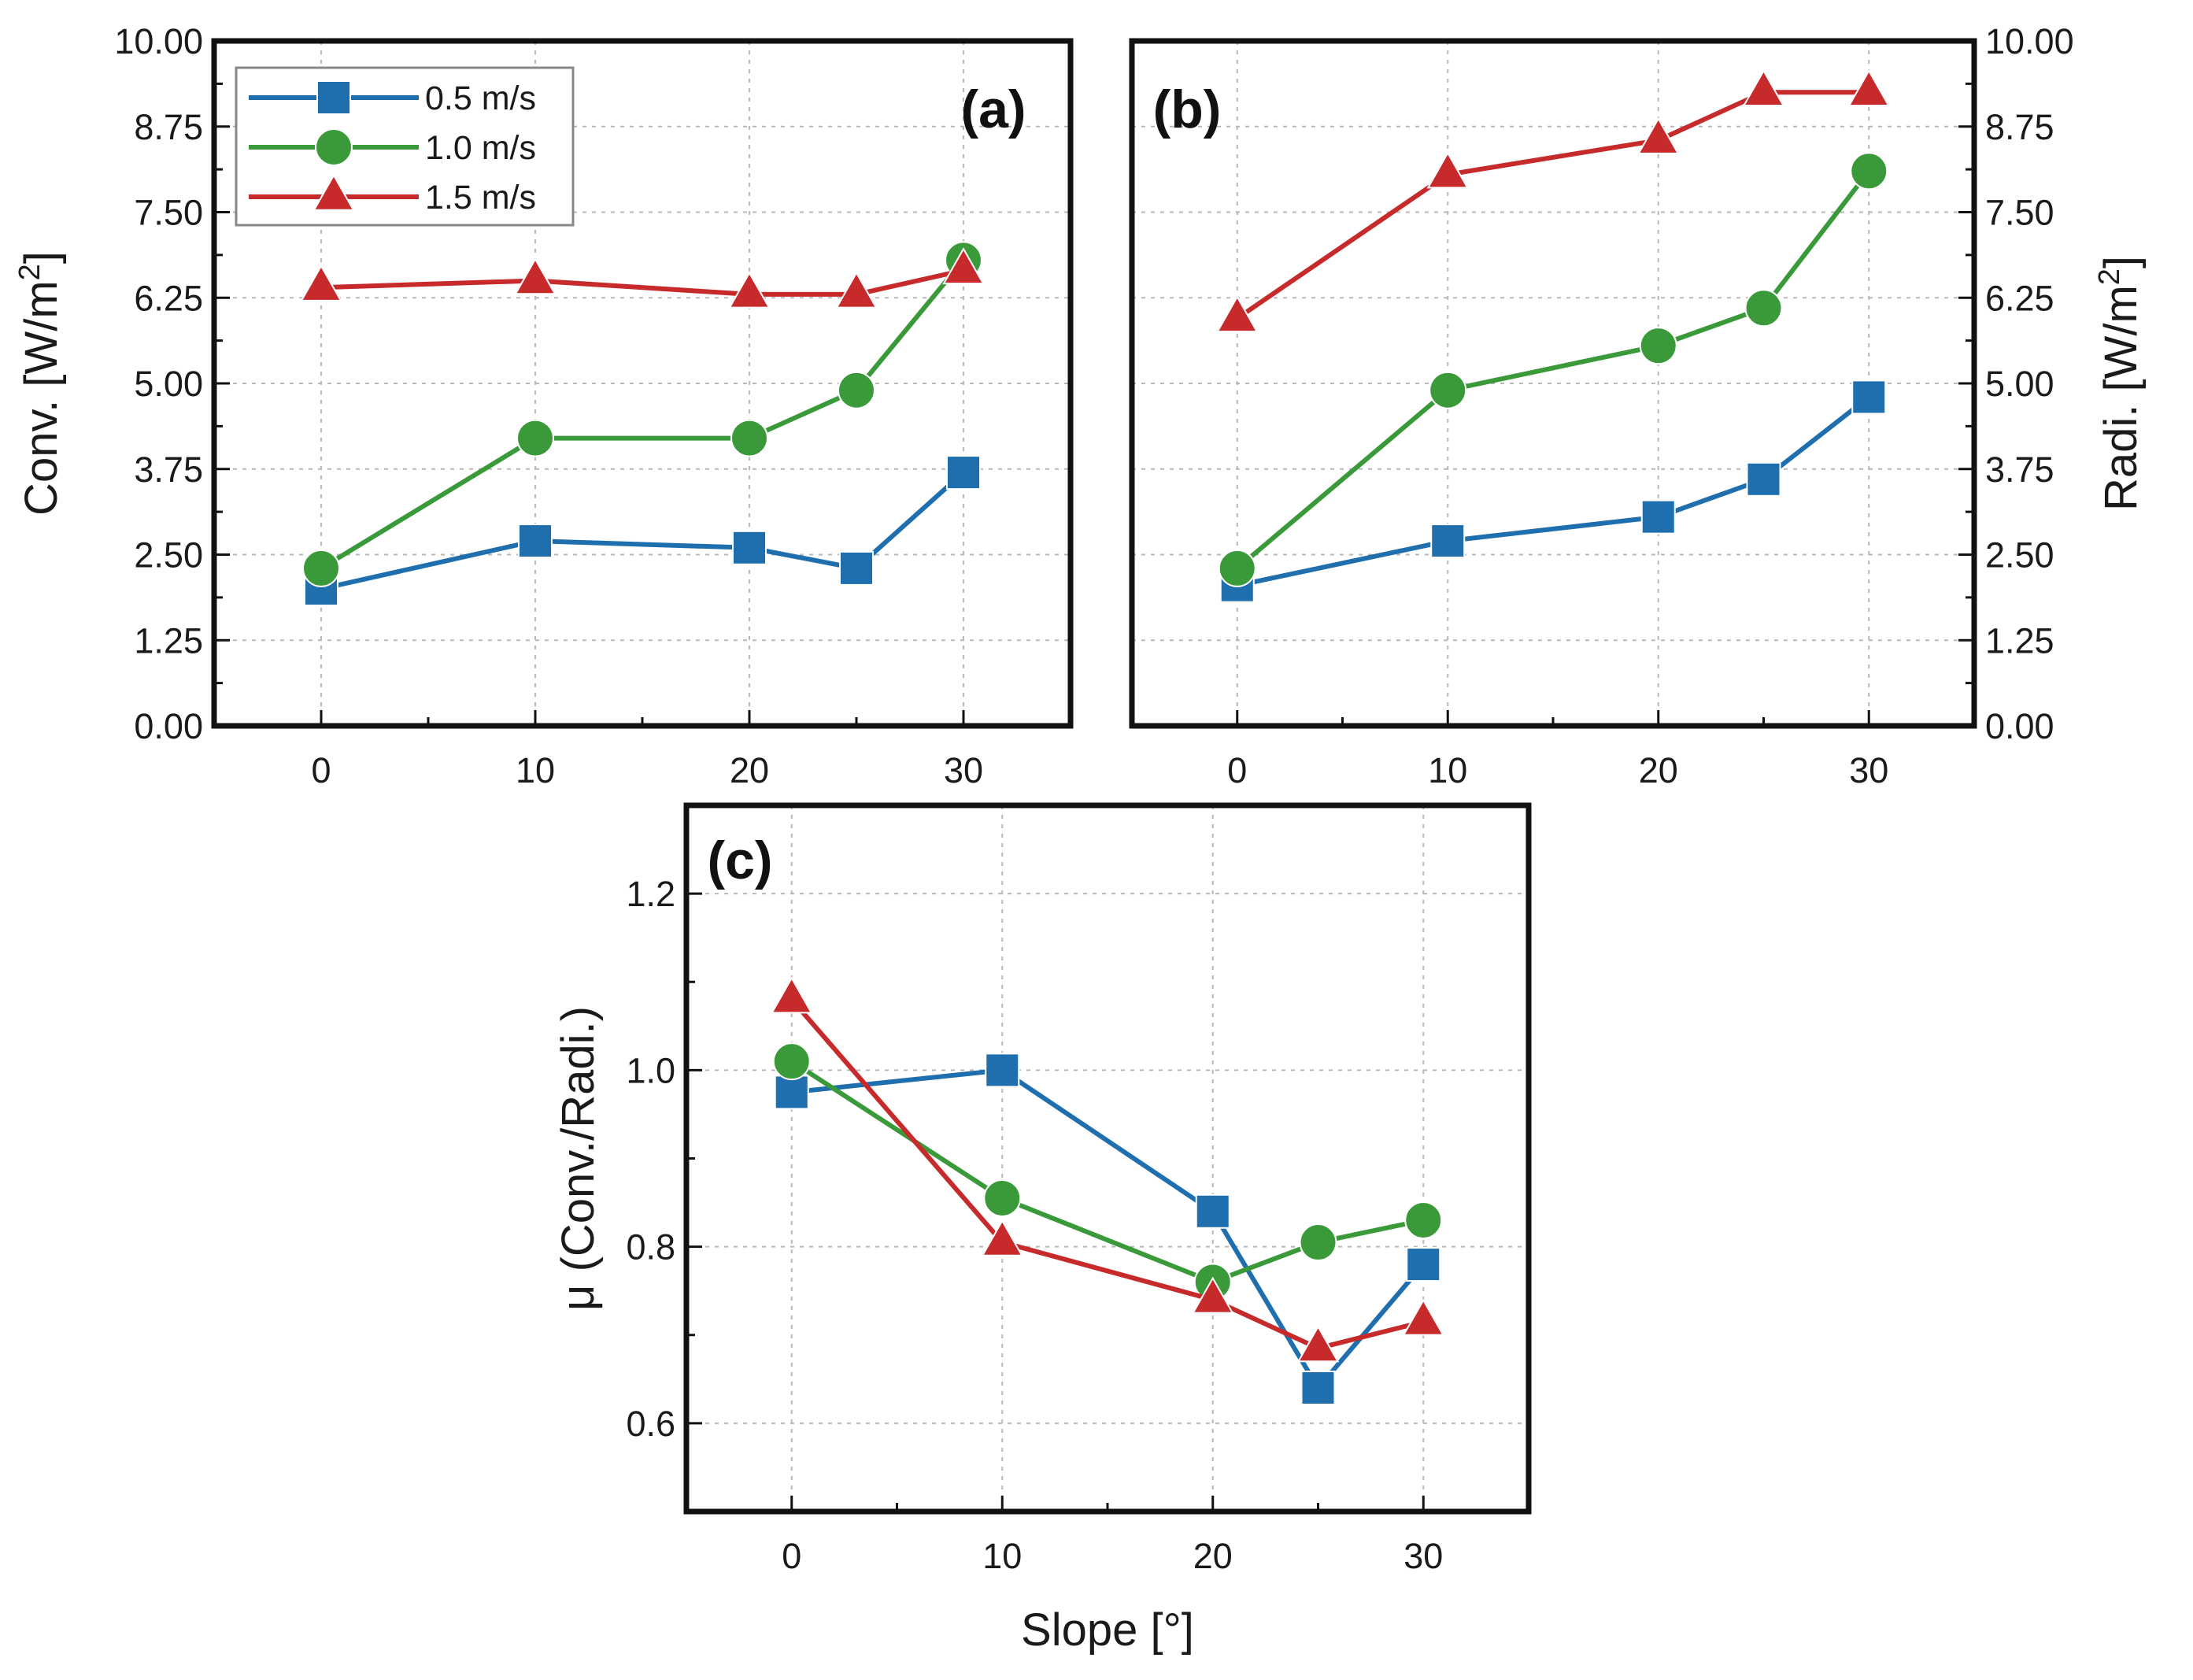 Image resolution: width=2193 pixels, height=1680 pixels. Describe the element at coordinates (1107, 1630) in the screenshot. I see `x-axis-title: Slope [°]` at that location.